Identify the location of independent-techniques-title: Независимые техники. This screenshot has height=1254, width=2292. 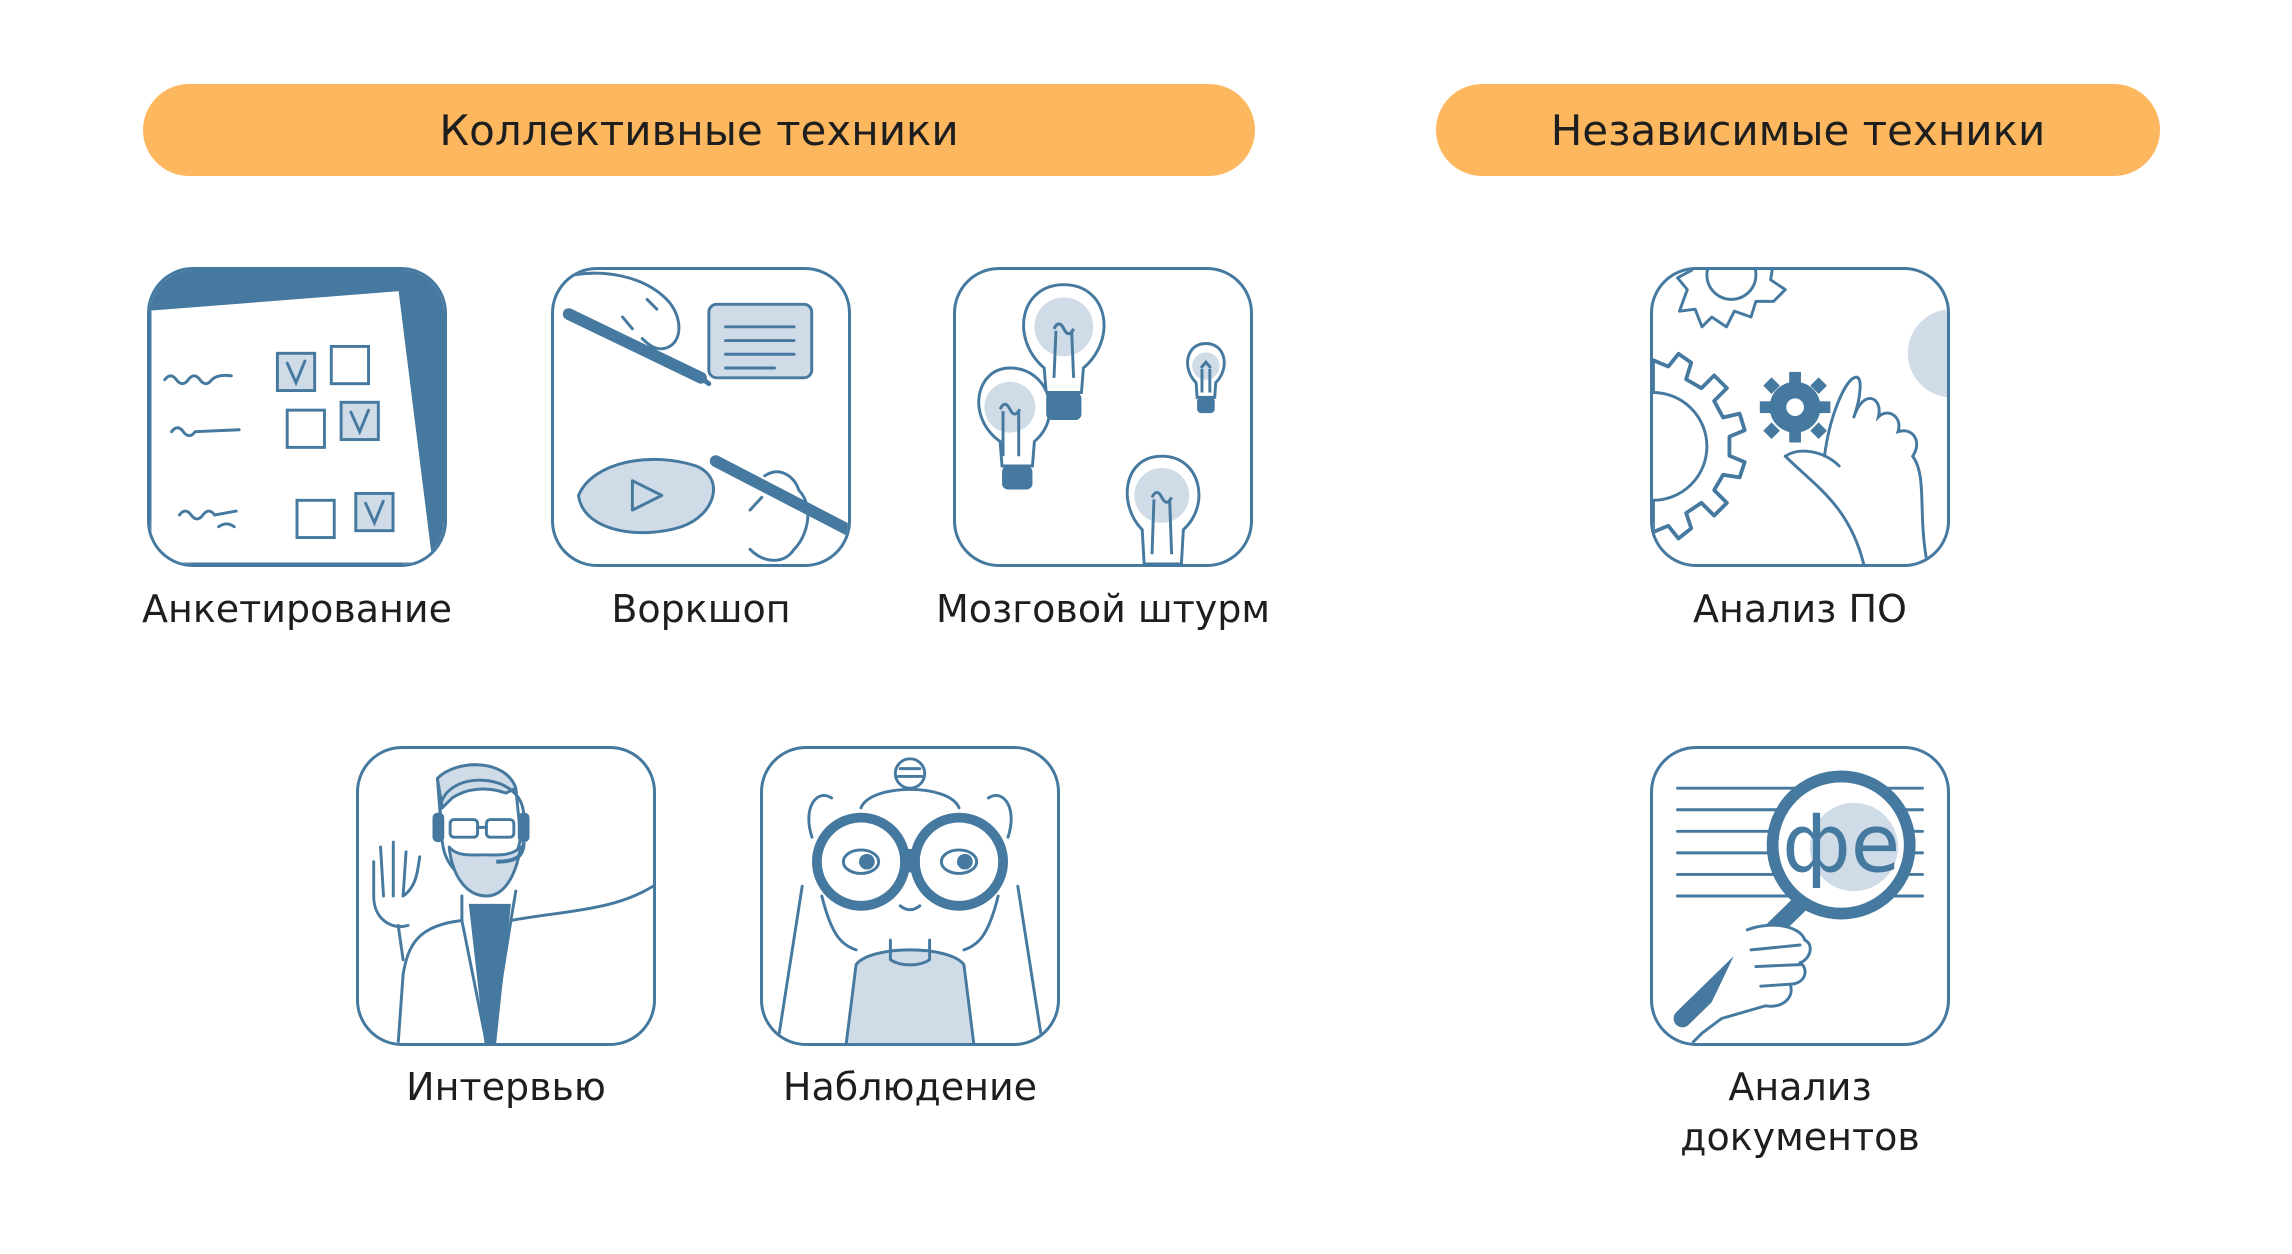
(1798, 130).